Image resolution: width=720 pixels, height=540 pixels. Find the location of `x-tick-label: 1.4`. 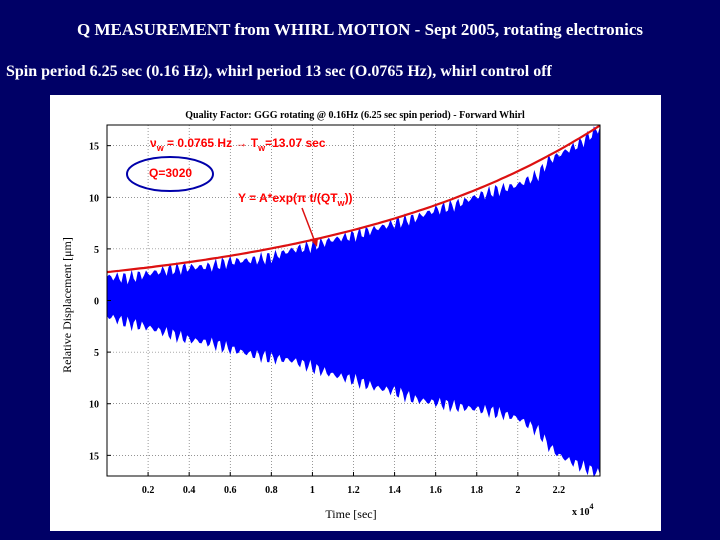

x-tick-label: 1.4 is located at coordinates (394, 490).